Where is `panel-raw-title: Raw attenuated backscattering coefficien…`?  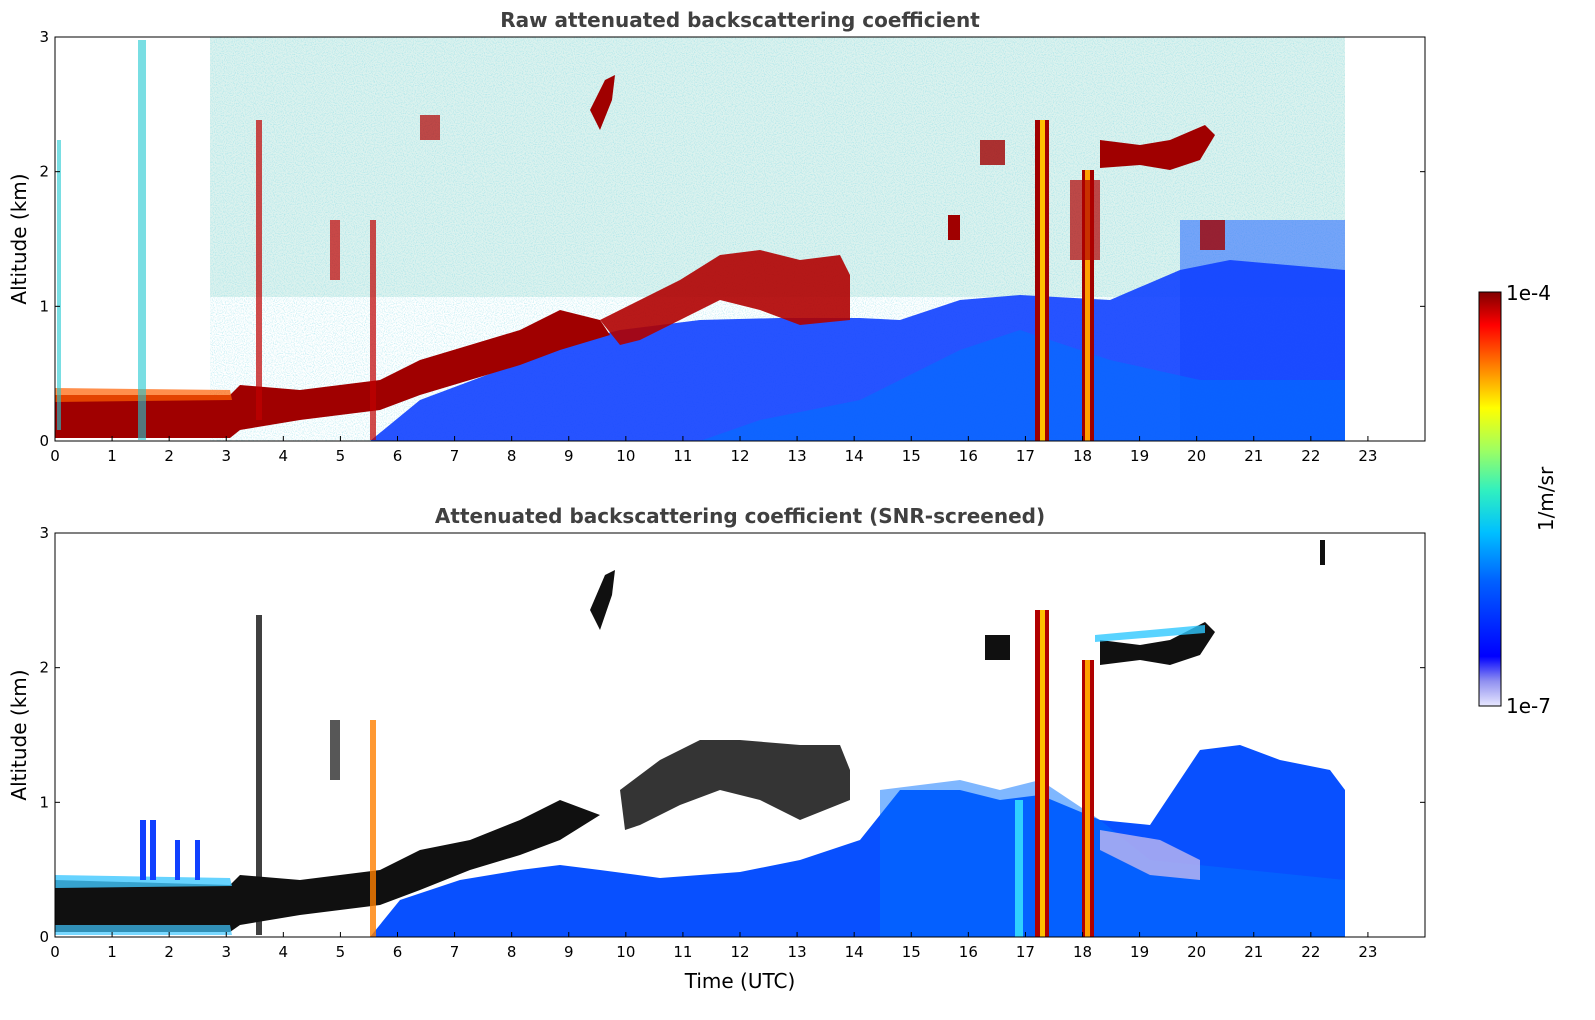
panel-raw-title: Raw attenuated backscattering coefficien… is located at coordinates (740, 20).